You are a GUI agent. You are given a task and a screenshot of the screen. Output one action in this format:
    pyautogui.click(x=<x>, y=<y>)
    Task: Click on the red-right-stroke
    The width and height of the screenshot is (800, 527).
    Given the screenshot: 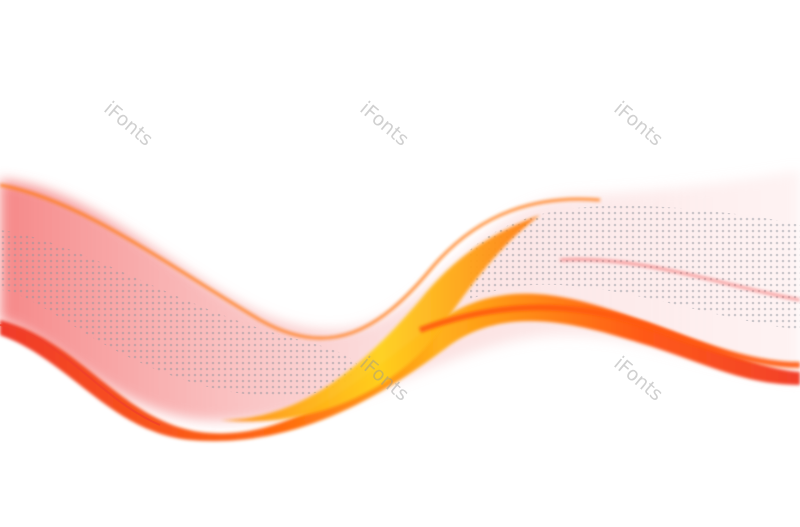 What is the action you would take?
    pyautogui.click(x=679, y=279)
    